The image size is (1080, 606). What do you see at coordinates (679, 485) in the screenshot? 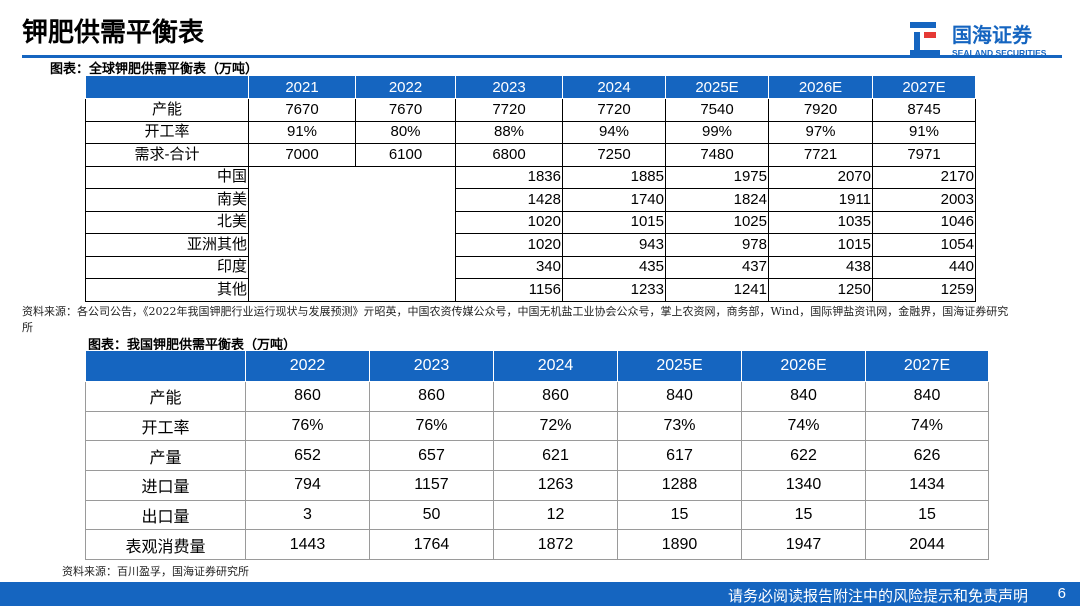
I see `table-cell: 1288` at bounding box center [679, 485].